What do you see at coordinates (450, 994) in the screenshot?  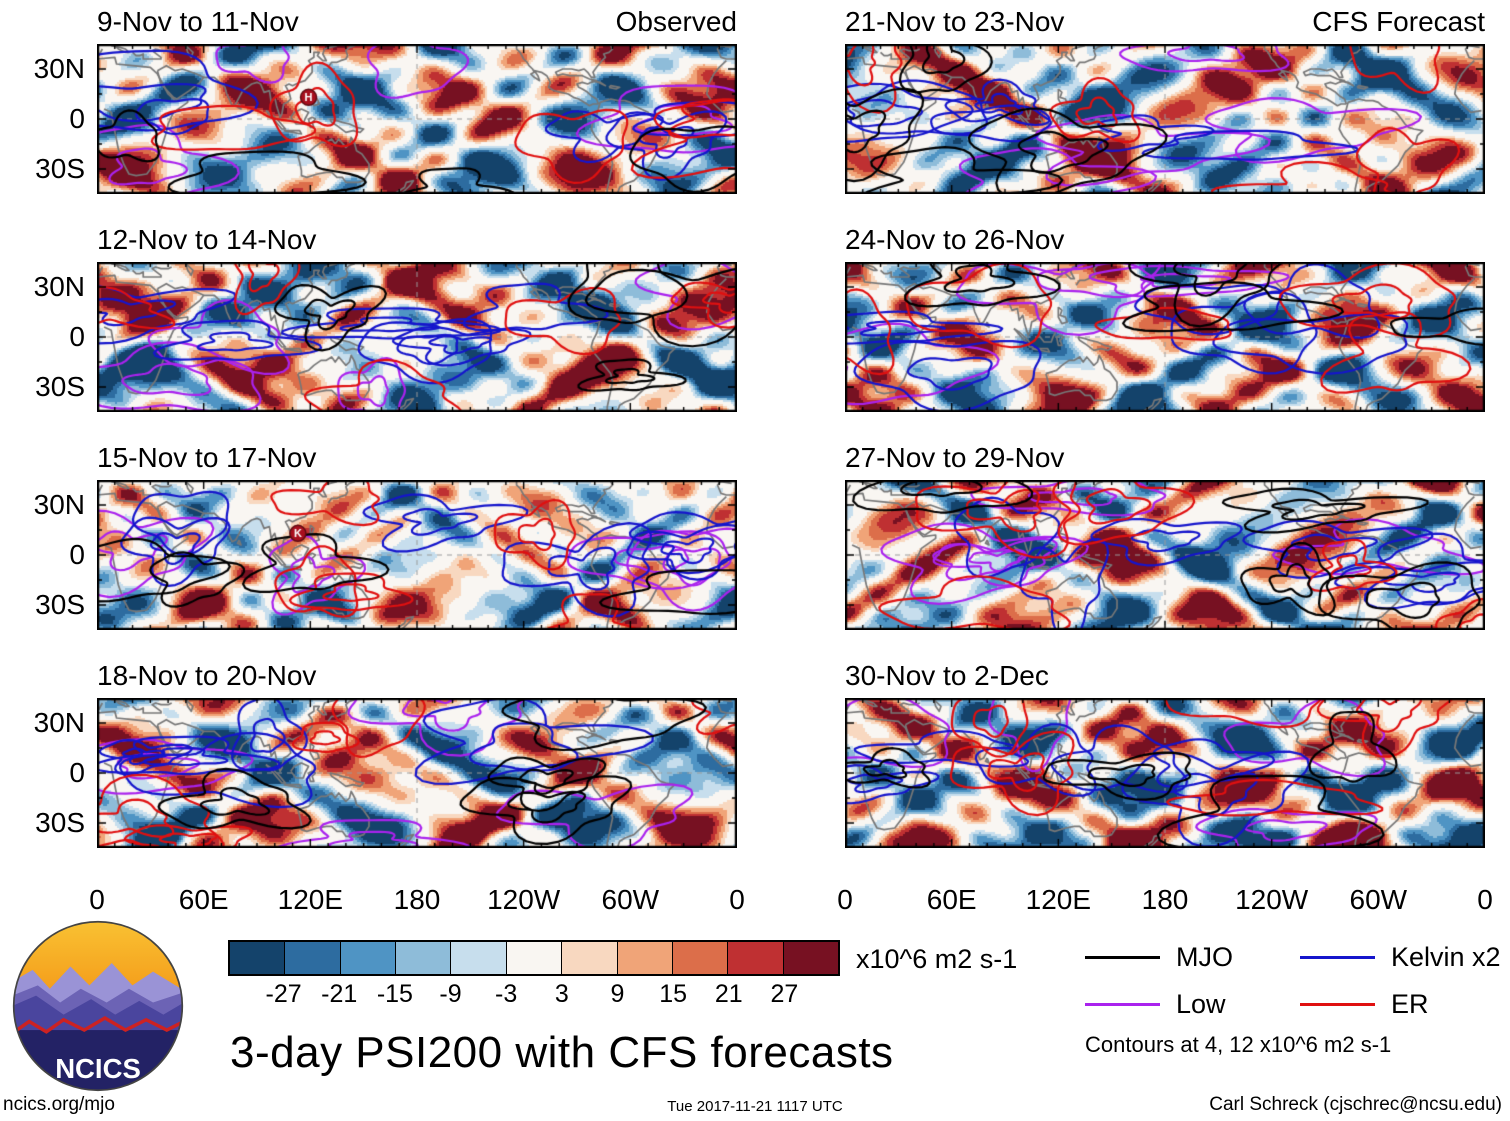 I see `colorbar-tick: -9` at bounding box center [450, 994].